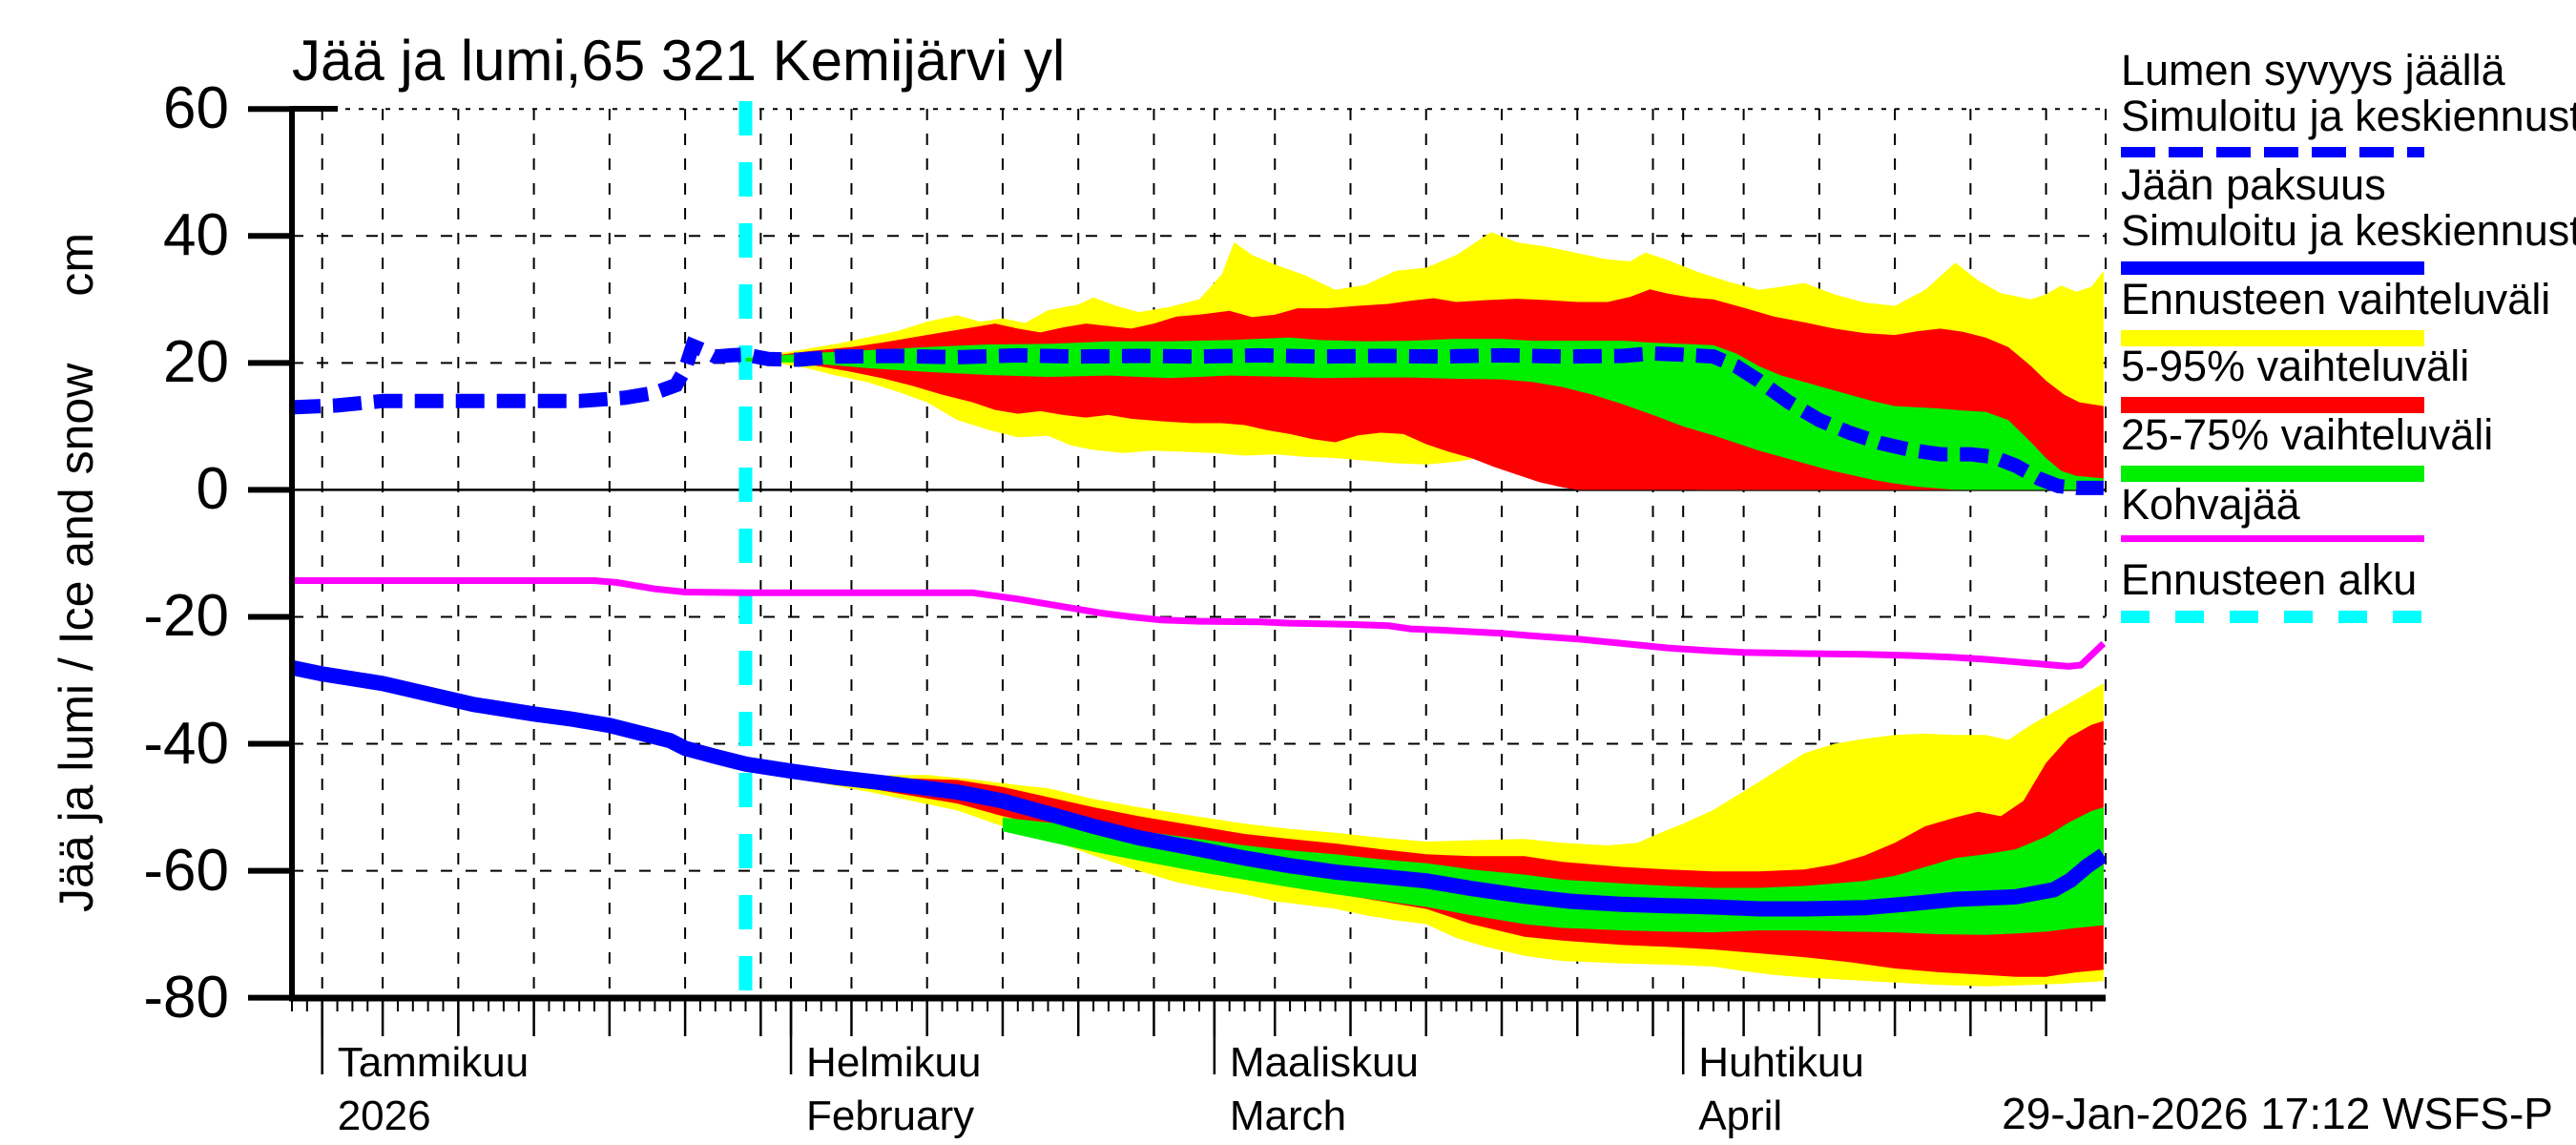 The image size is (2576, 1145). I want to click on legend-item-1: Jään paksuus Simuloitu ja keskiennuste, so click(2348, 218).